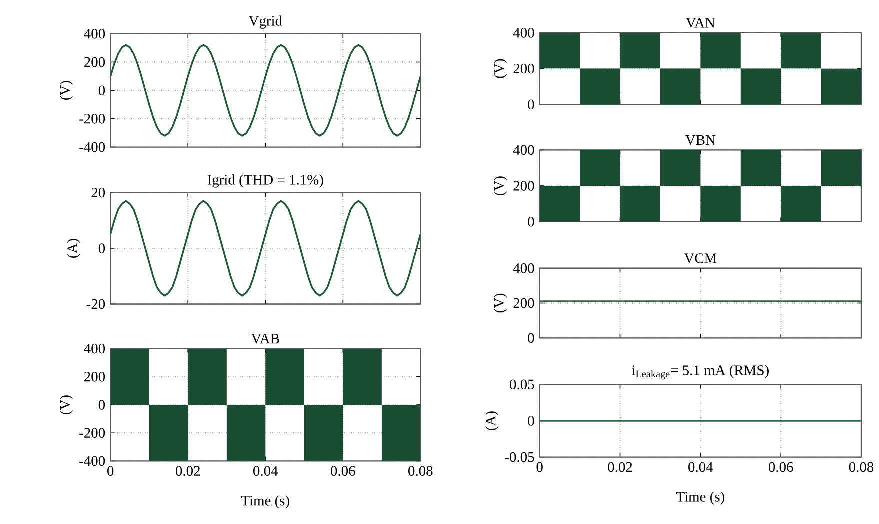  Describe the element at coordinates (265, 90) in the screenshot. I see `line-series` at that location.